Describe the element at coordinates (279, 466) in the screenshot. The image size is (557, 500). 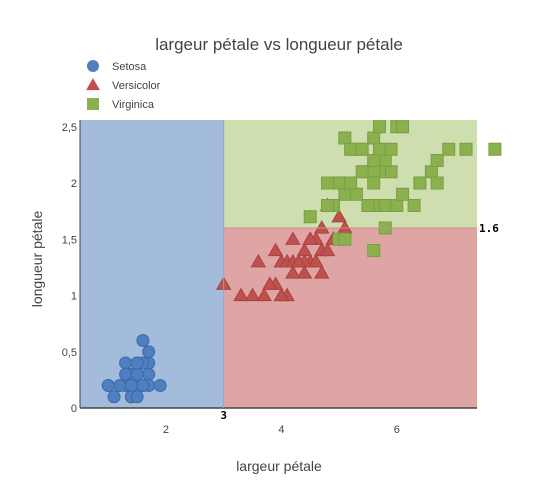
I see `x-axis-title: largeur pétale` at that location.